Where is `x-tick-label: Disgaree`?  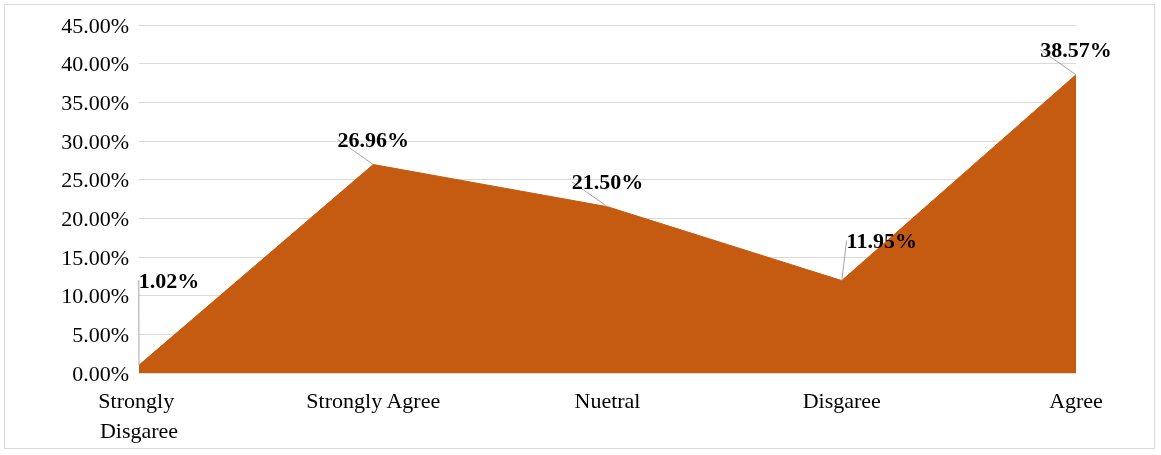 x-tick-label: Disgaree is located at coordinates (841, 400).